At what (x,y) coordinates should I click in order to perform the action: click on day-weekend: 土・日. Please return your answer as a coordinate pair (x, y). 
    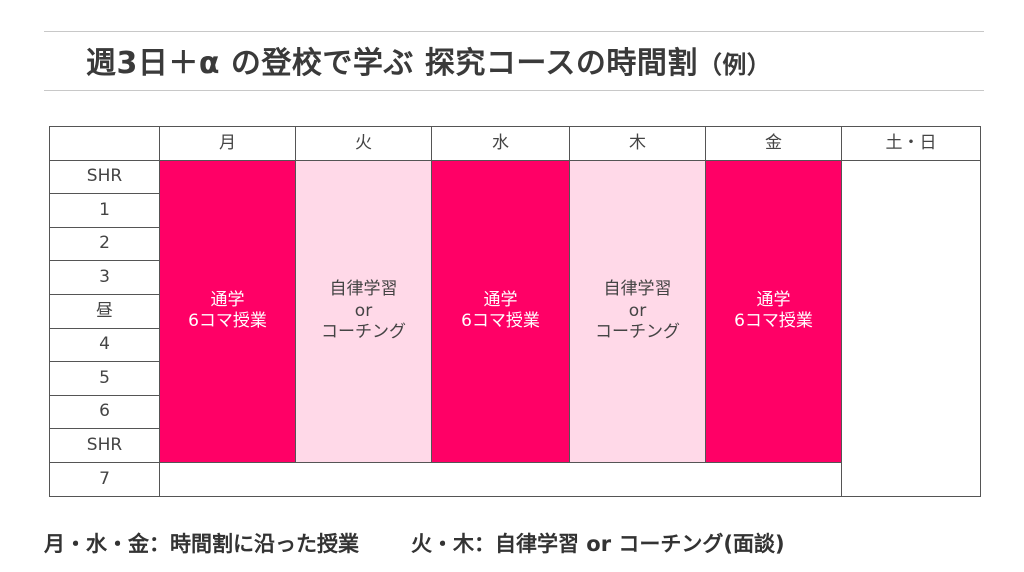
    Looking at the image, I should click on (911, 143).